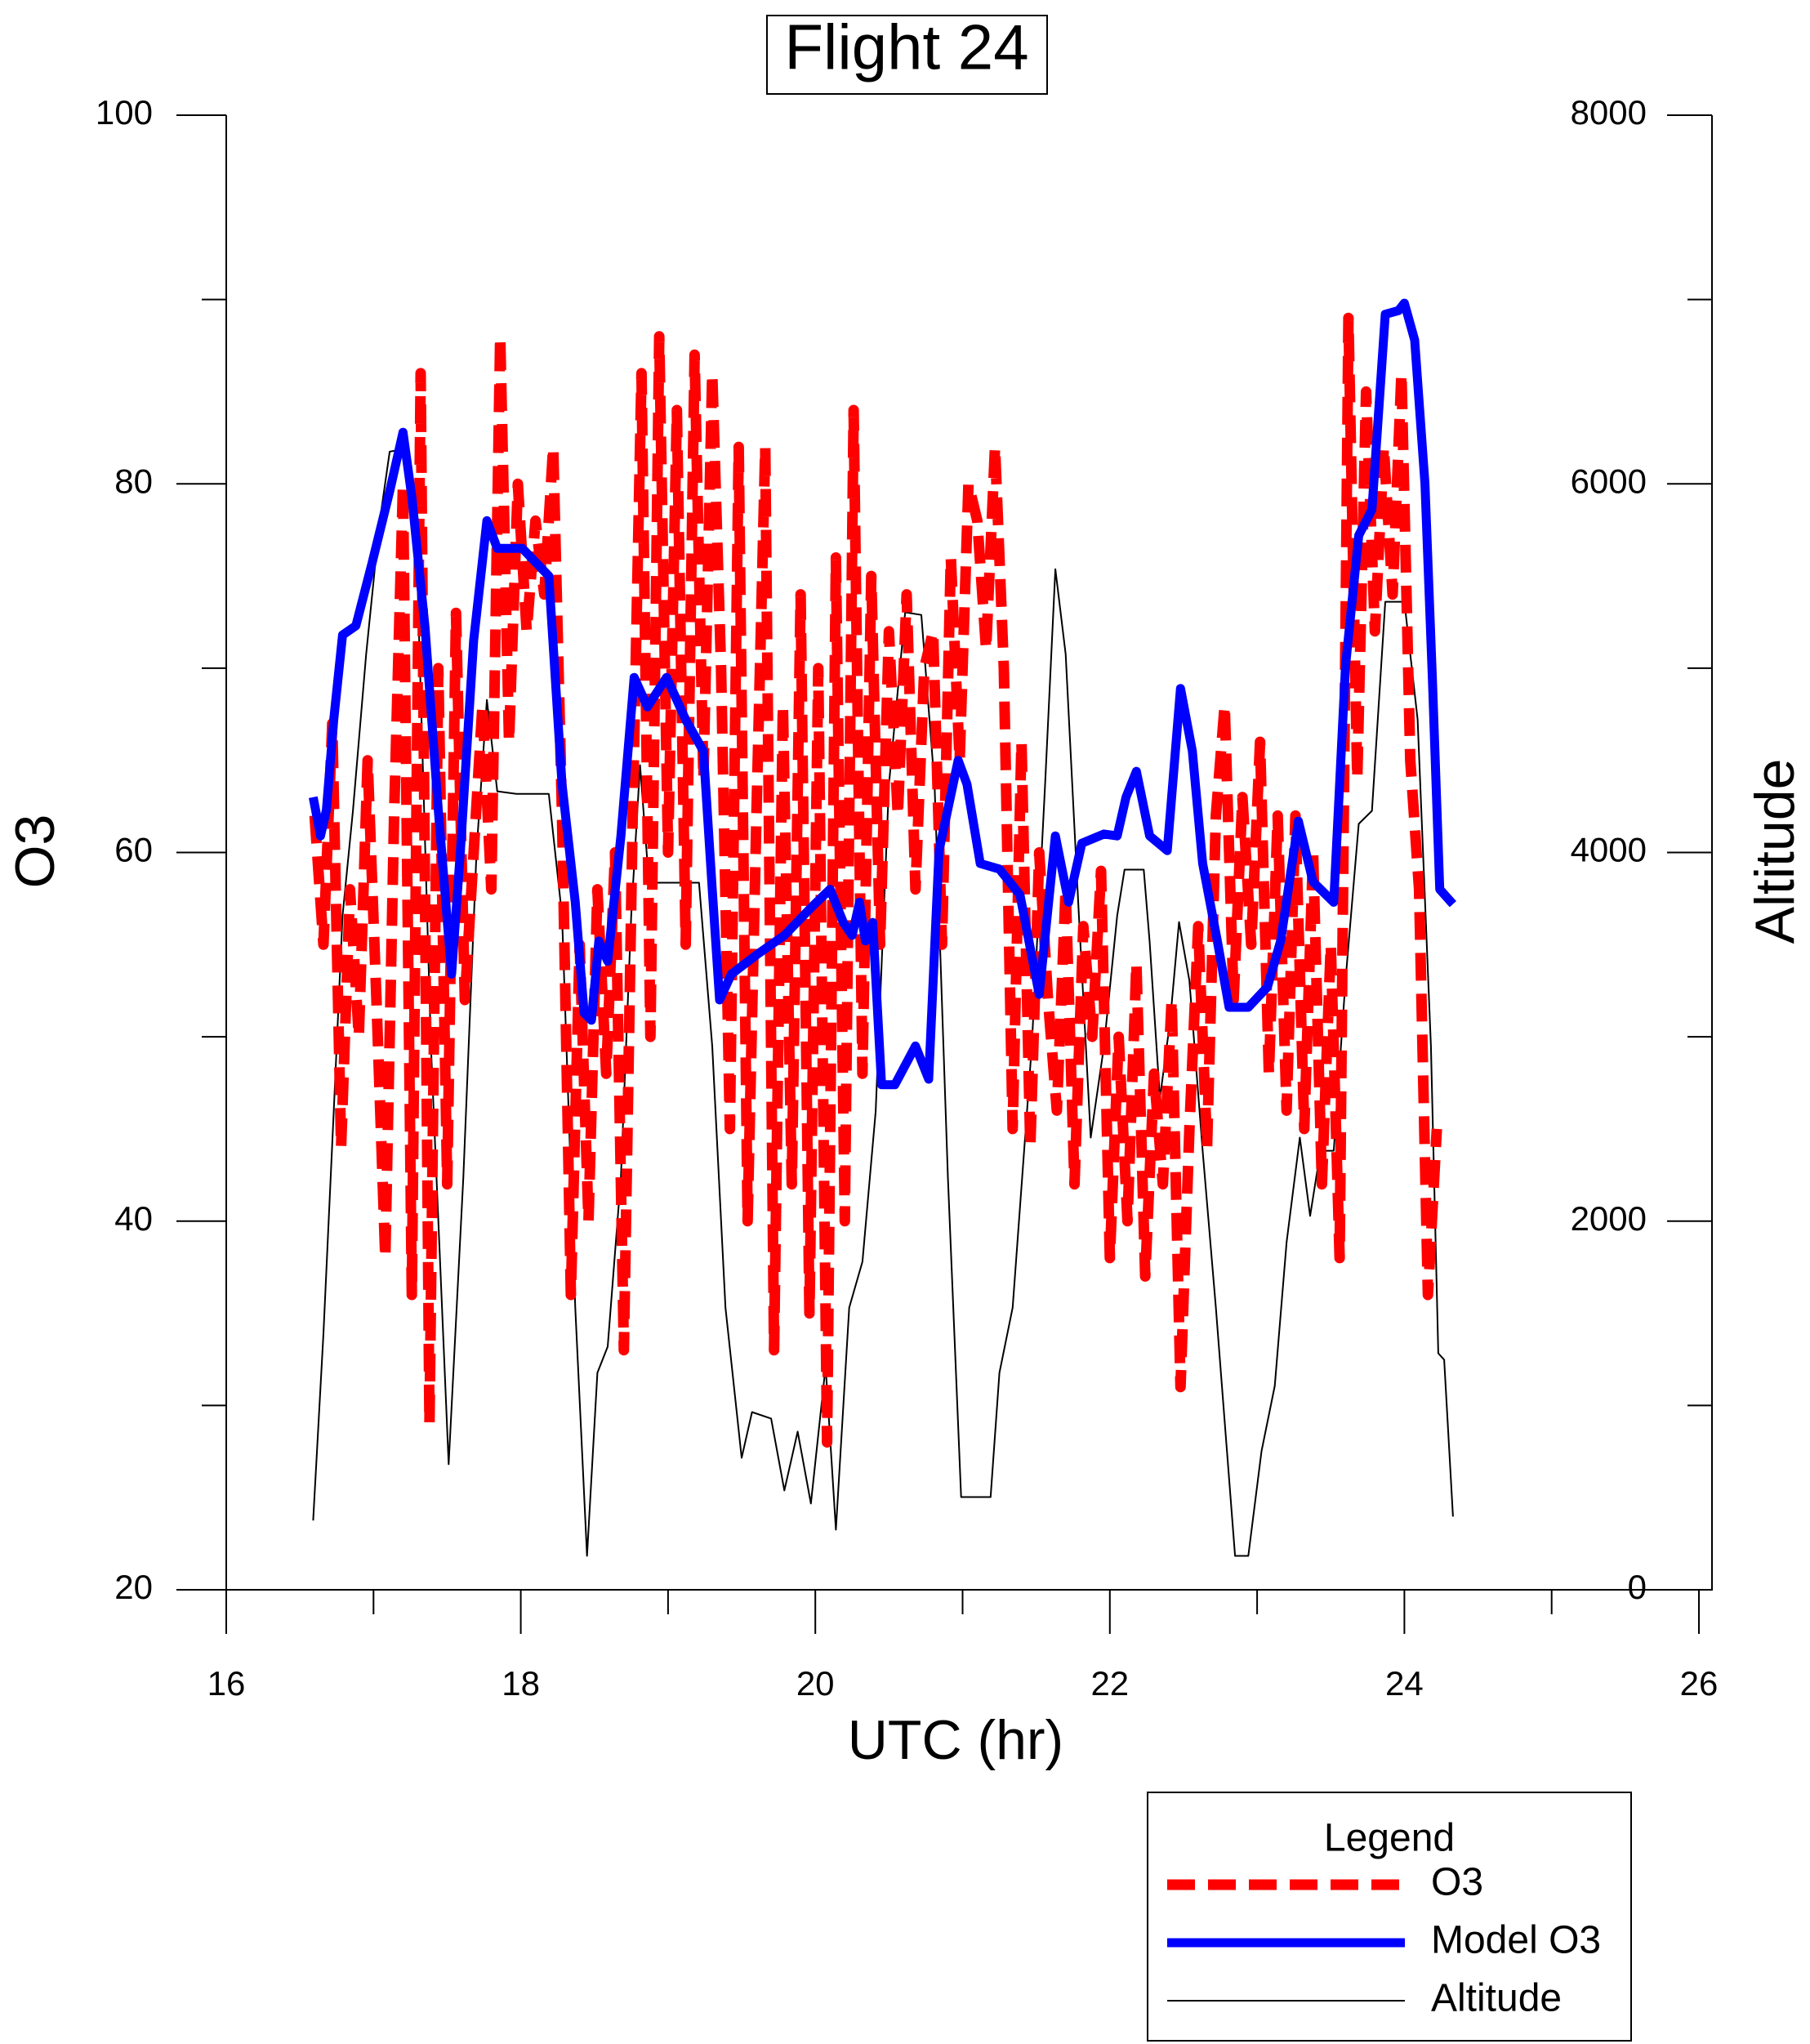  What do you see at coordinates (1609, 481) in the screenshot?
I see `y2-tick-label: 6000` at bounding box center [1609, 481].